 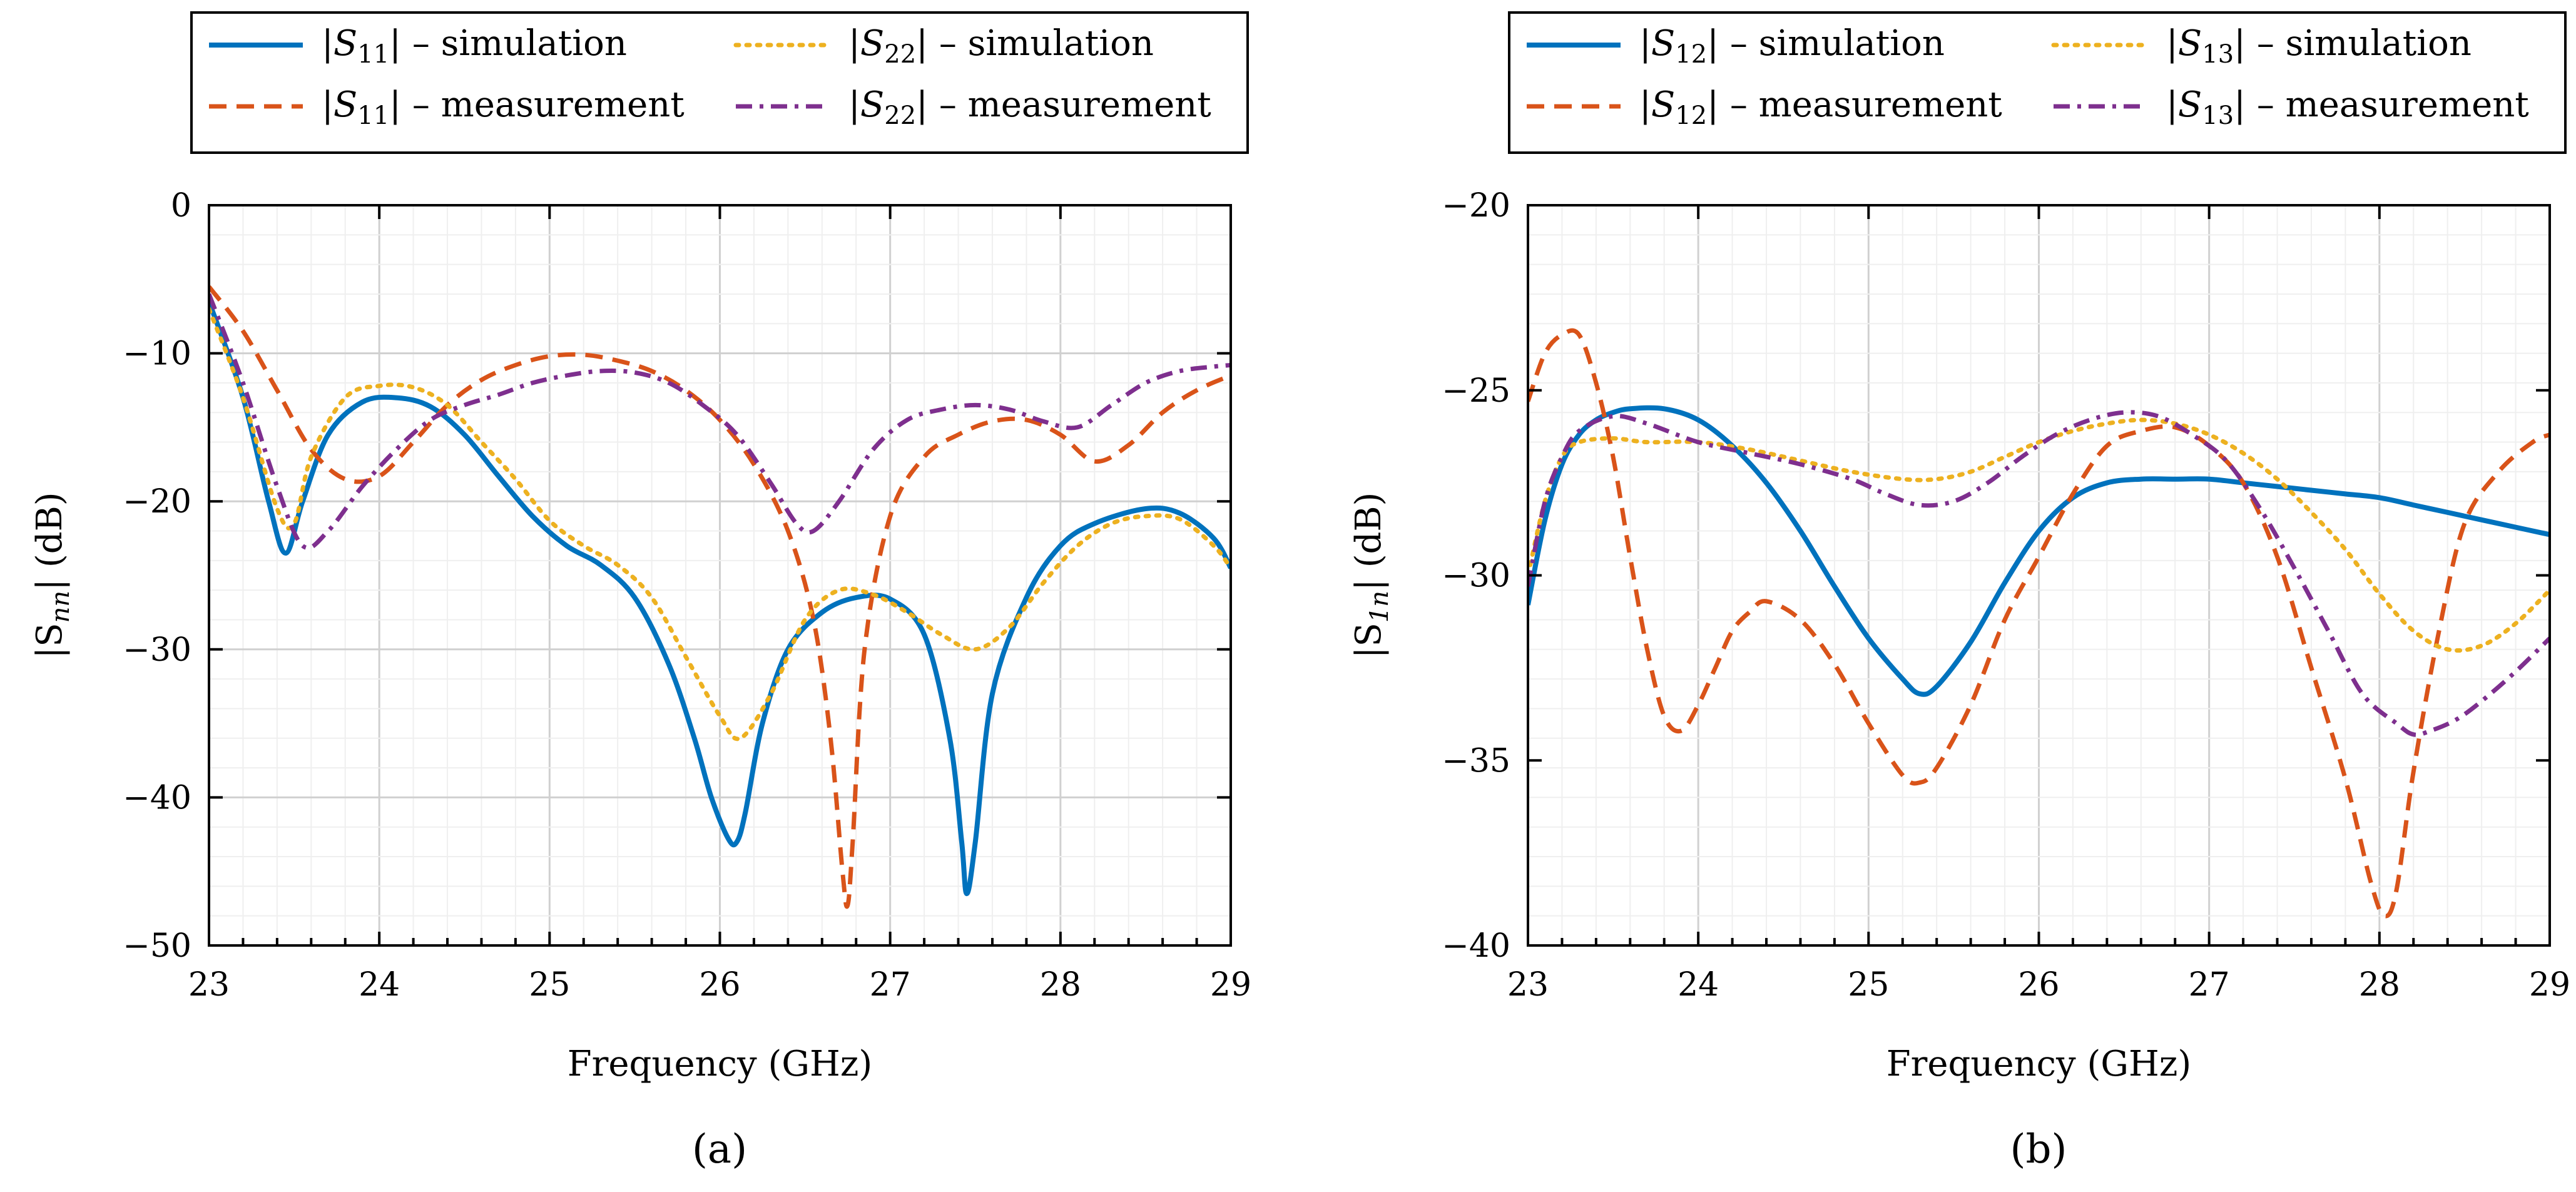 What do you see at coordinates (157, 946) in the screenshot?
I see `y-tick-label: −50` at bounding box center [157, 946].